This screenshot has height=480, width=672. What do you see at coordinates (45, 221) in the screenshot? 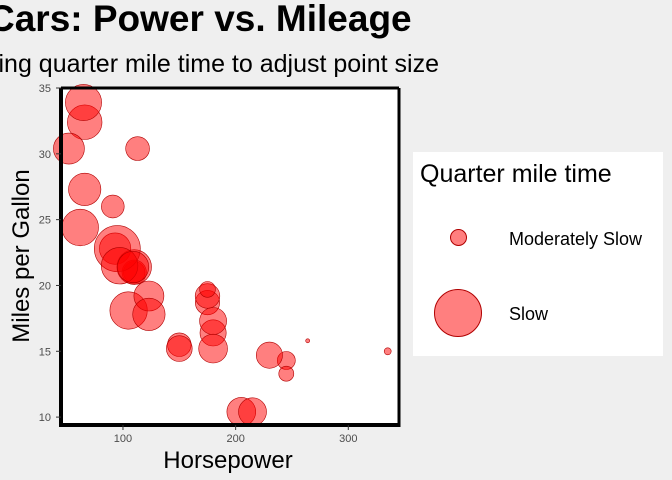
I see `y-tick-label: 25` at bounding box center [45, 221].